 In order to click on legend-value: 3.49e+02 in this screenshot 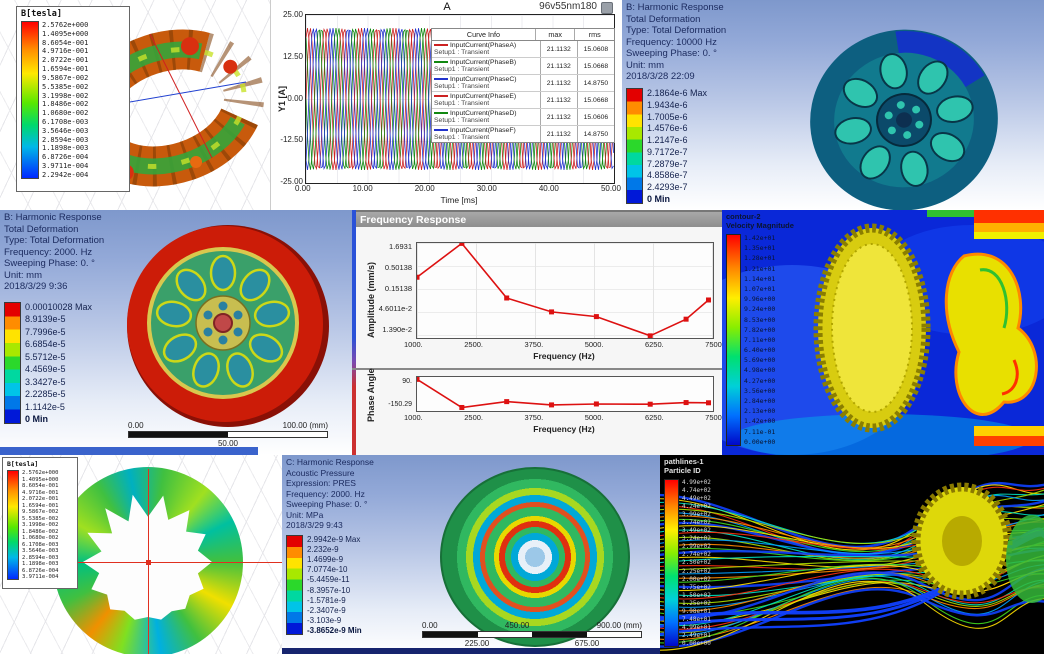, I will do `click(696, 531)`.